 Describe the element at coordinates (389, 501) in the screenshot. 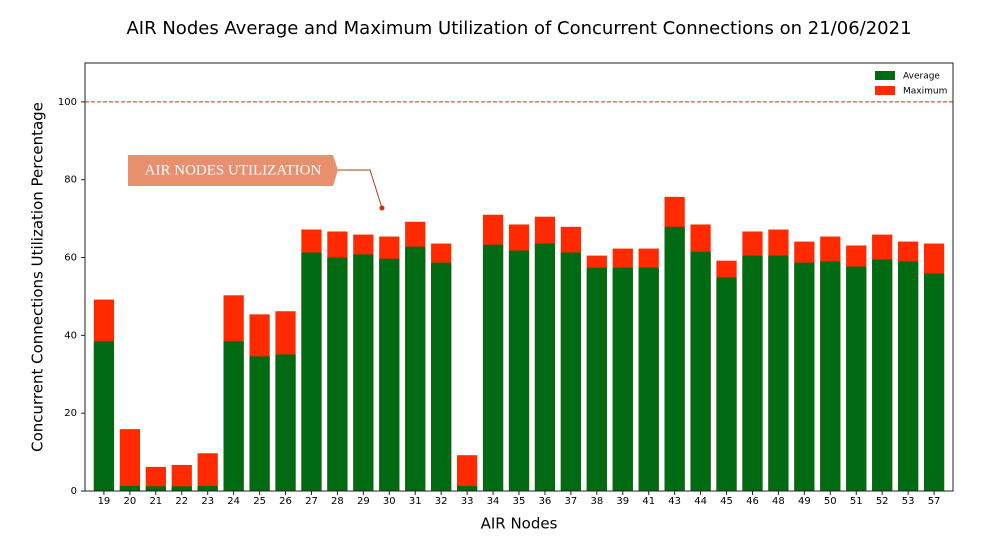

I see `x-tick-label: 30` at that location.